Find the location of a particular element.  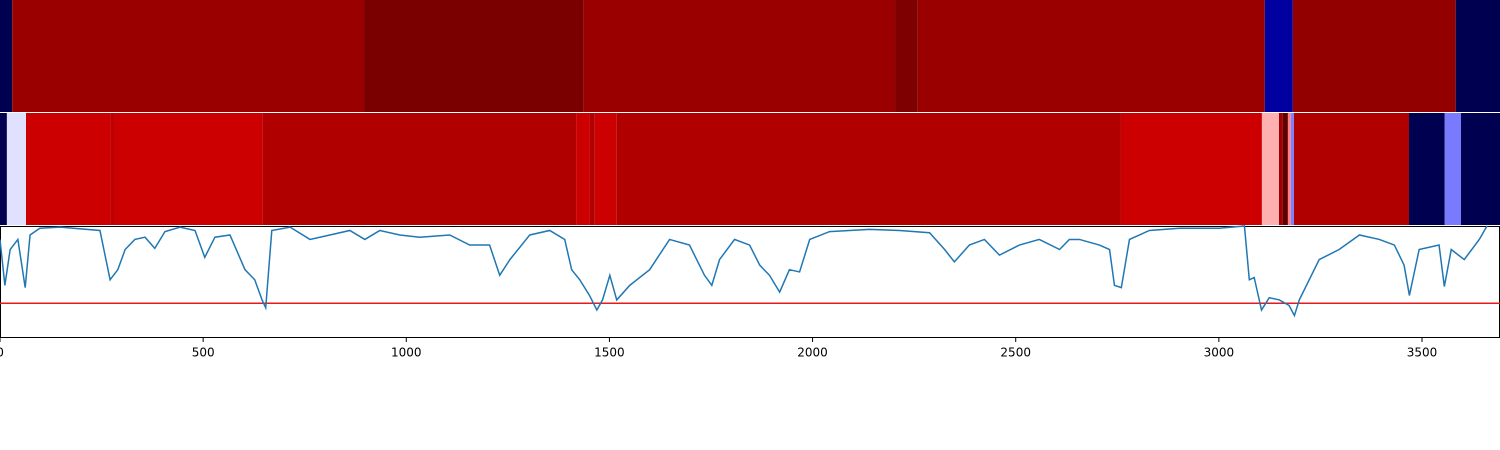

x-tick-label: 3000 is located at coordinates (1219, 353).